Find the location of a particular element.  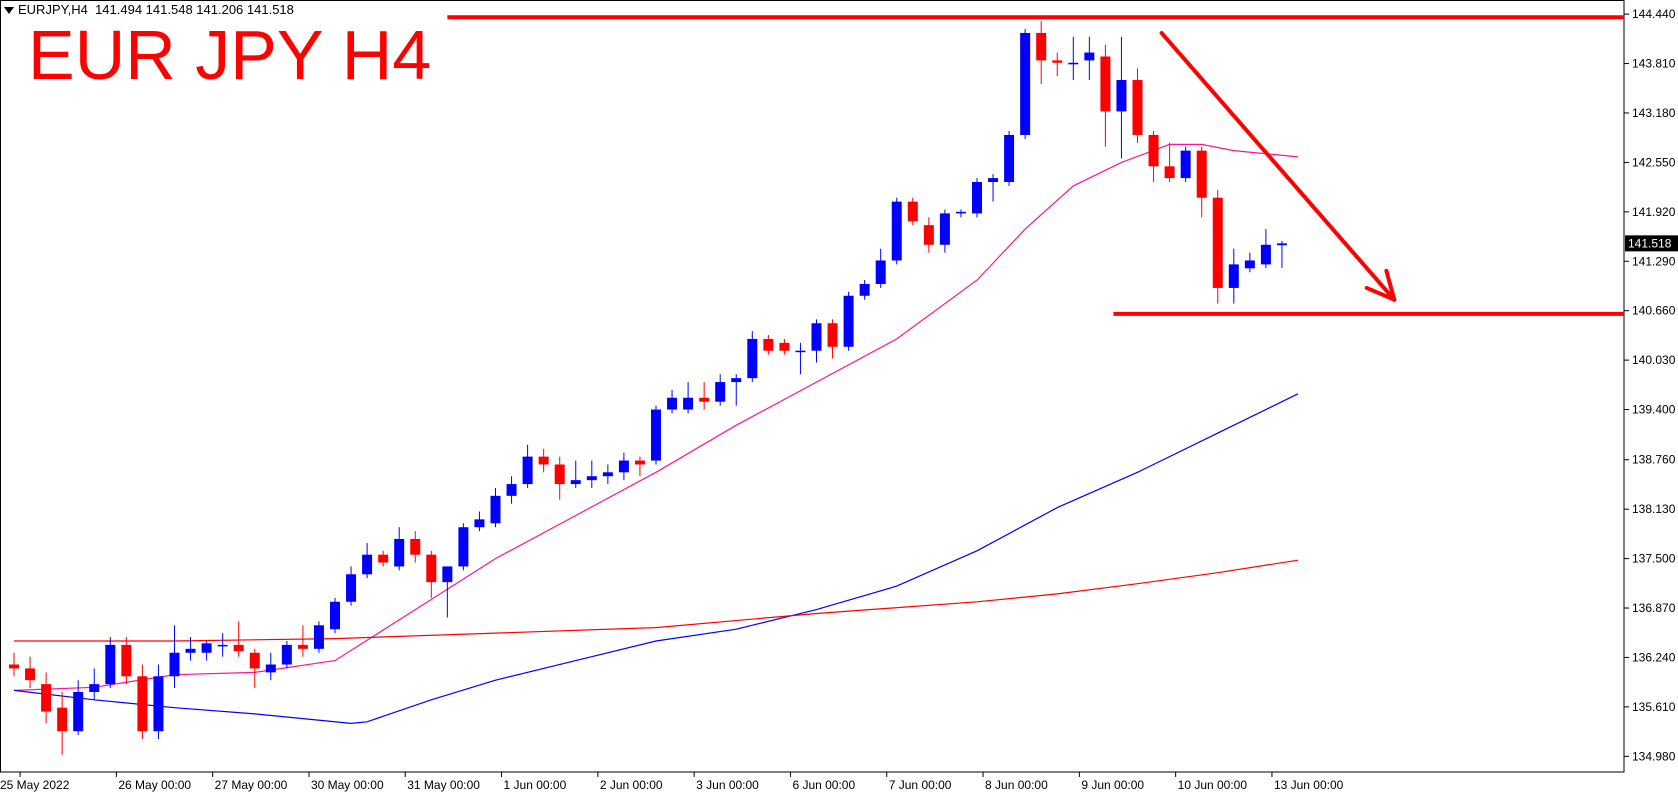

x-axis-tick-label: 26 May 00:00 is located at coordinates (154, 785).